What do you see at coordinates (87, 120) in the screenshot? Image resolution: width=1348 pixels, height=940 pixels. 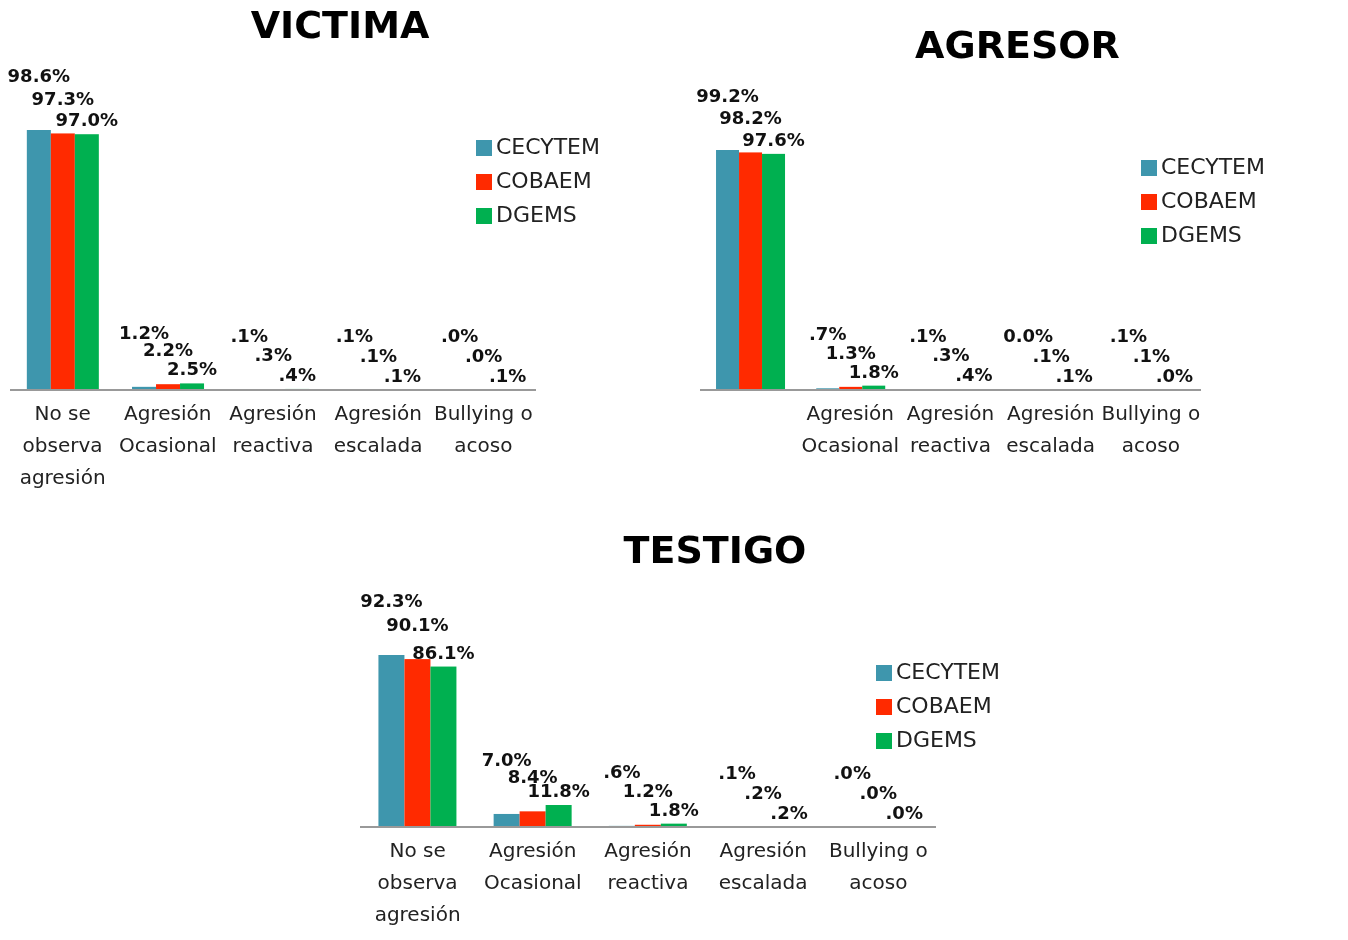 I see `data-label: 97.0%` at bounding box center [87, 120].